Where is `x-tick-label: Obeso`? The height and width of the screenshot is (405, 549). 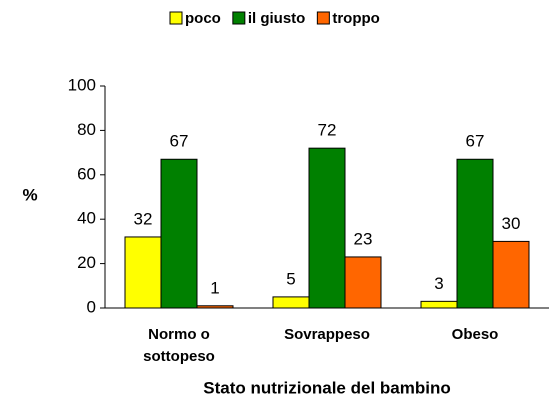 x-tick-label: Obeso is located at coordinates (475, 334).